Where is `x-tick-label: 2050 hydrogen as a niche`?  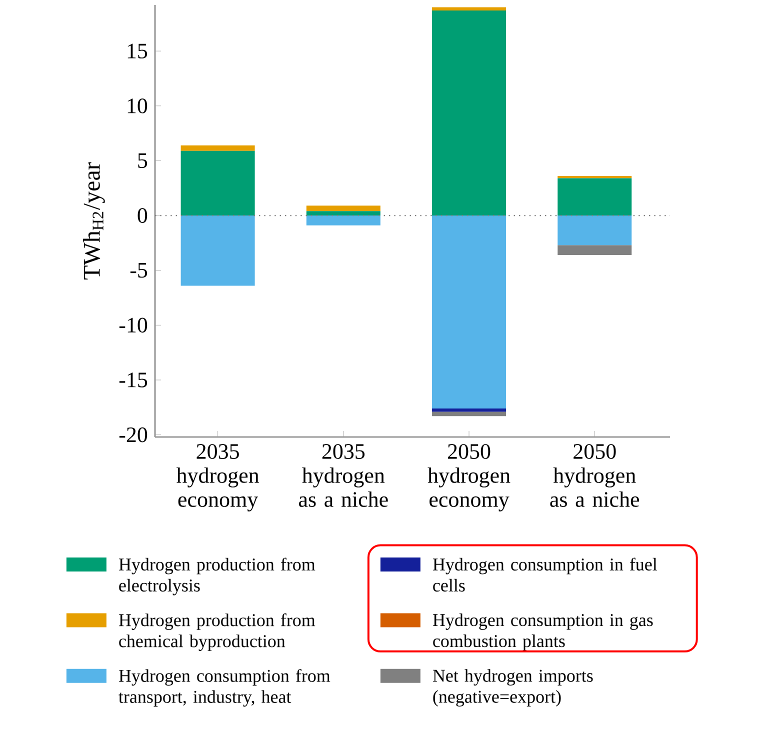 x-tick-label: 2050 hydrogen as a niche is located at coordinates (595, 475).